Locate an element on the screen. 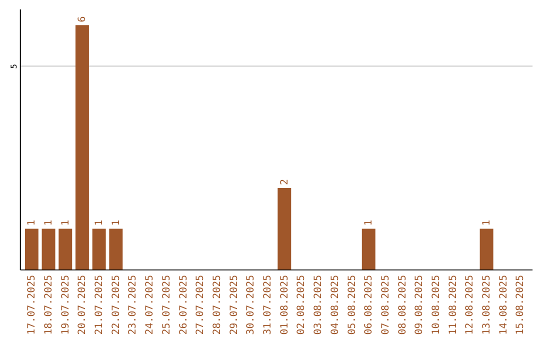 The image size is (540, 340). x-tick-label: 19.07.2025 is located at coordinates (66, 304).